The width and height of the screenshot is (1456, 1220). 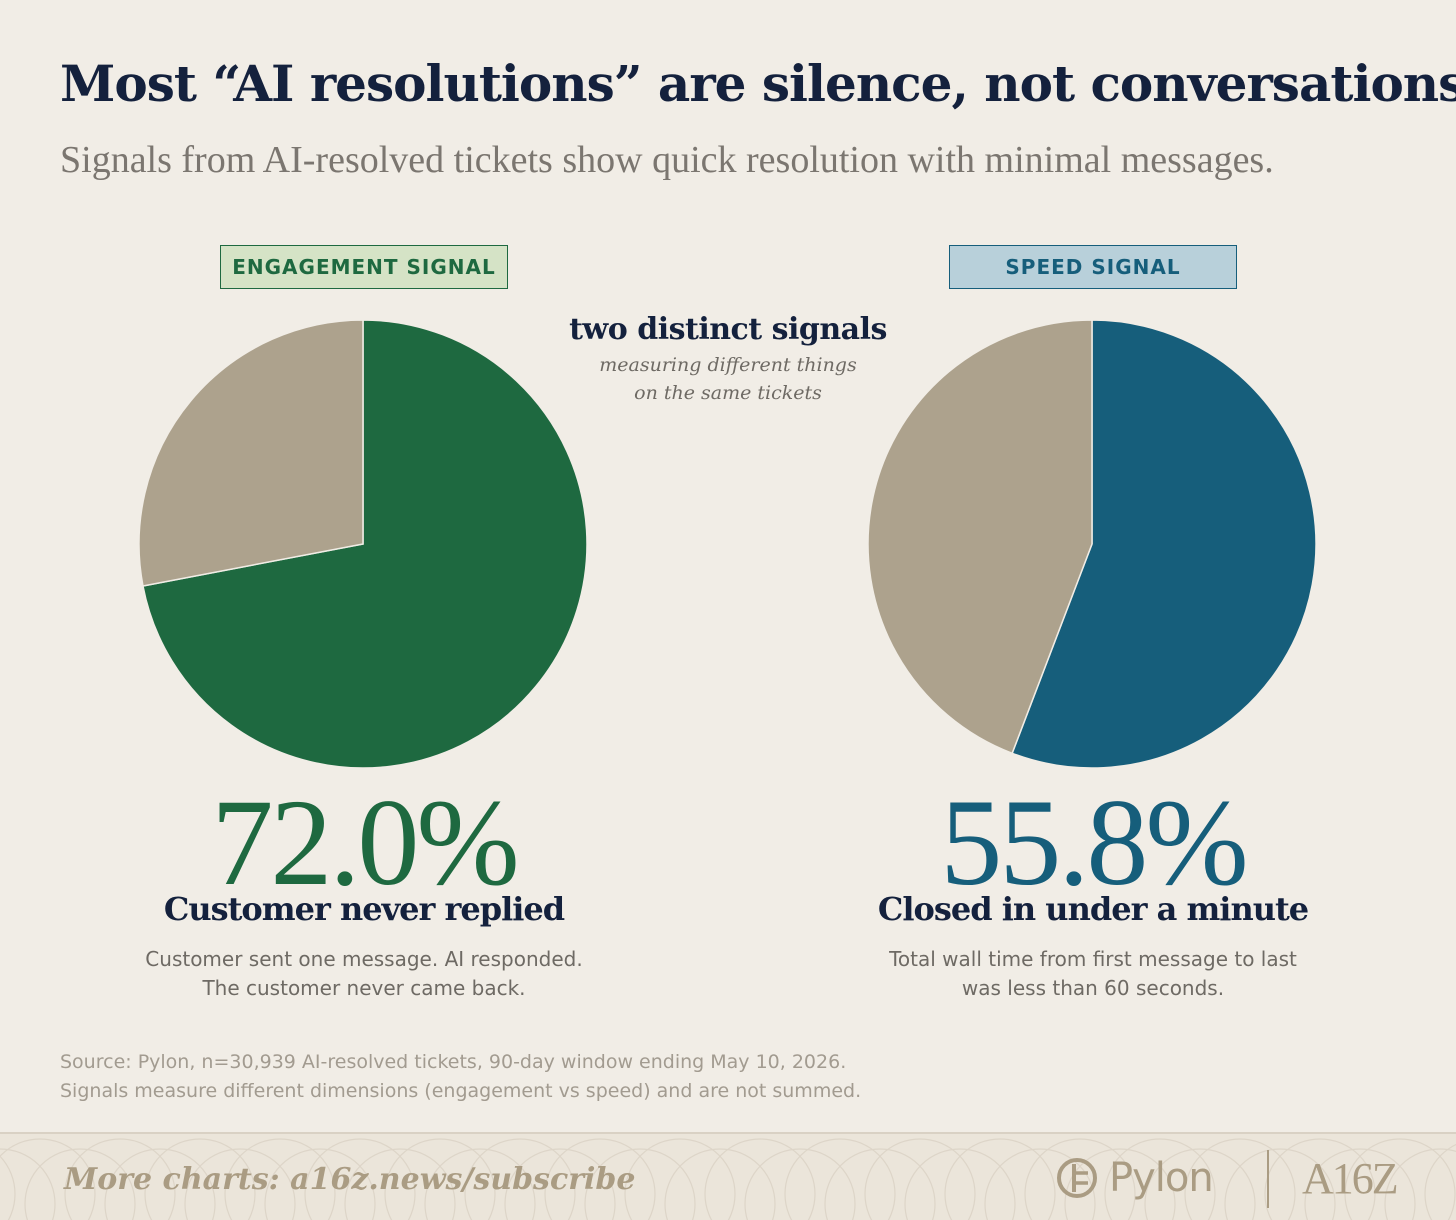 I want to click on speed-signal-badge: SPEED SIGNAL, so click(x=1093, y=267).